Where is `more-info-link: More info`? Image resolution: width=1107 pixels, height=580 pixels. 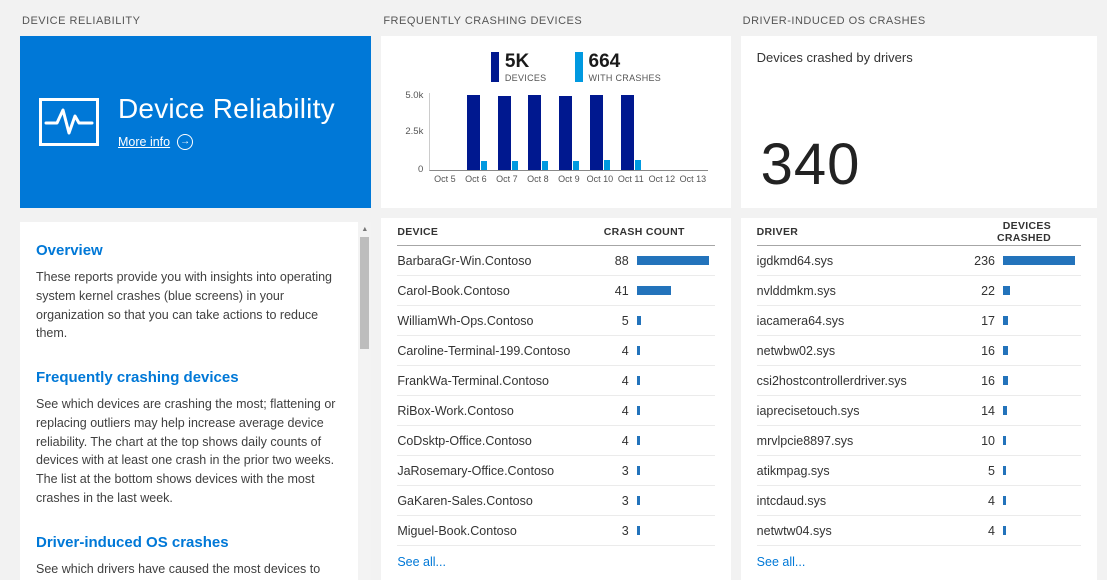 more-info-link: More info is located at coordinates (144, 141).